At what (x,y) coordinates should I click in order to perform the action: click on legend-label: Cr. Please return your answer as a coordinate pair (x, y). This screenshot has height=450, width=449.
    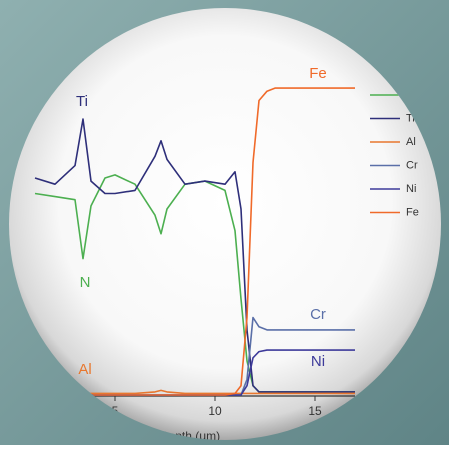
    Looking at the image, I should click on (412, 165).